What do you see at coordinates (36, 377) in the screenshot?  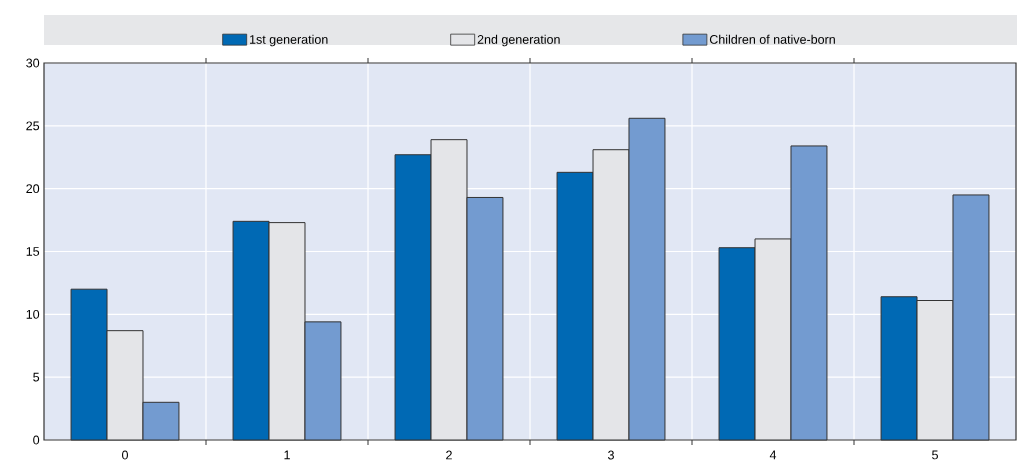 I see `y-tick-label: 5` at bounding box center [36, 377].